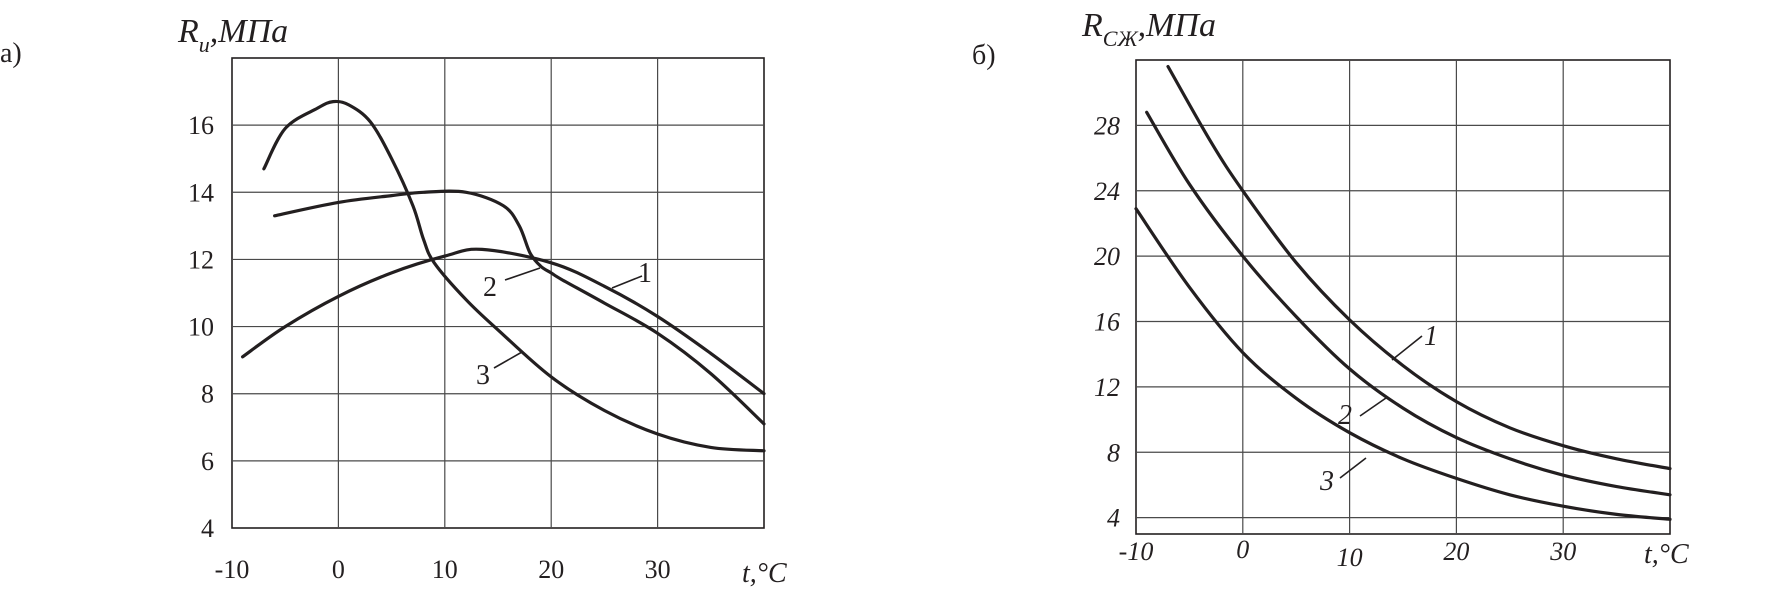  What do you see at coordinates (207, 528) in the screenshot?
I see `panel-a-y-tick-label: 4` at bounding box center [207, 528].